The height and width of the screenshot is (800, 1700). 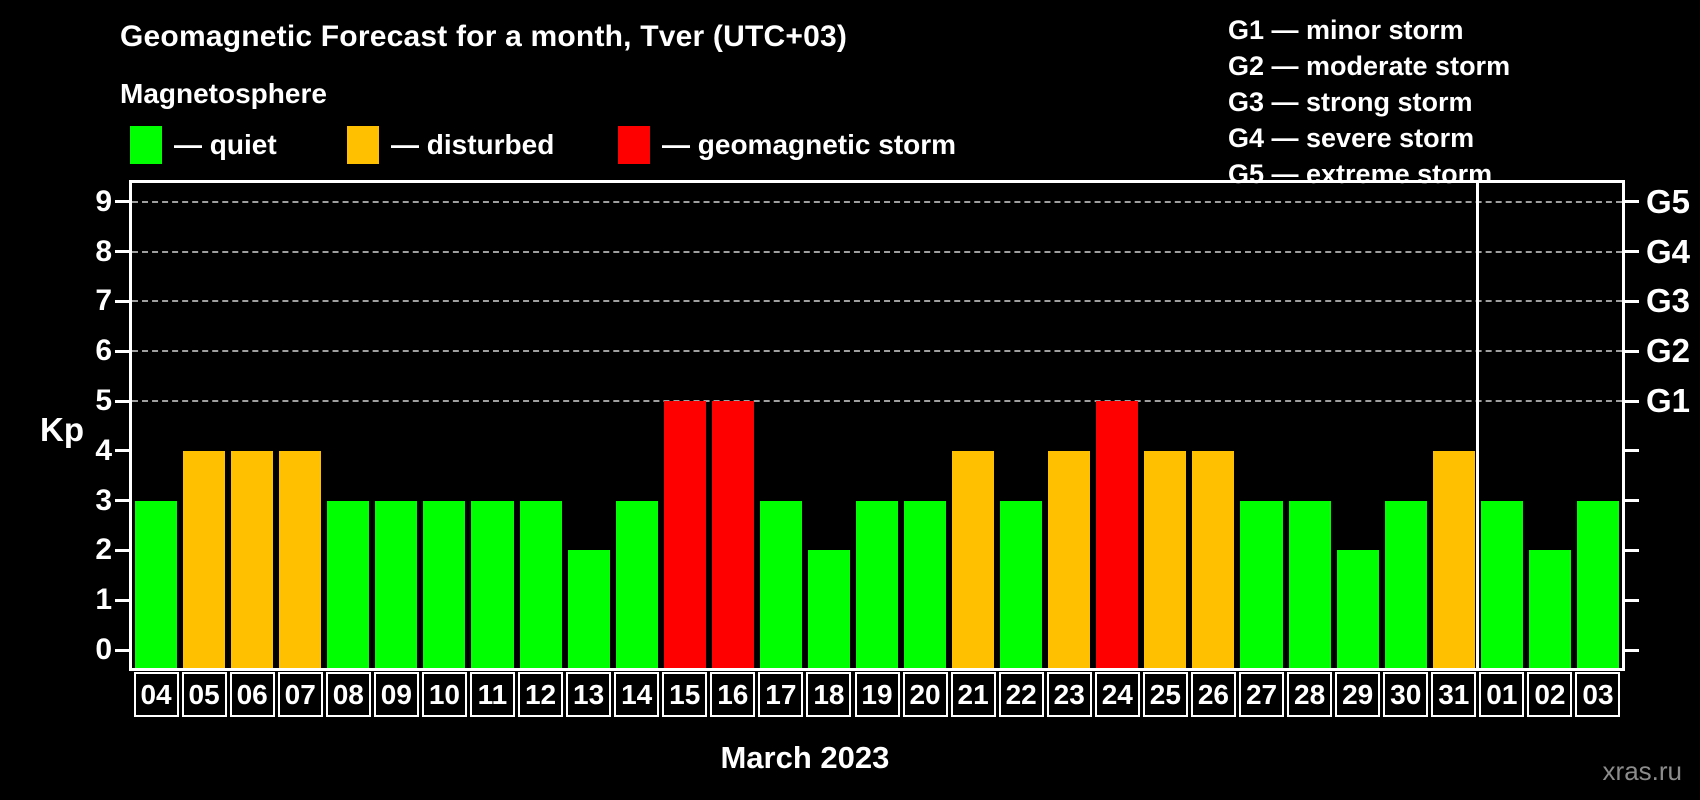 What do you see at coordinates (1262, 694) in the screenshot?
I see `day-label-27: 27` at bounding box center [1262, 694].